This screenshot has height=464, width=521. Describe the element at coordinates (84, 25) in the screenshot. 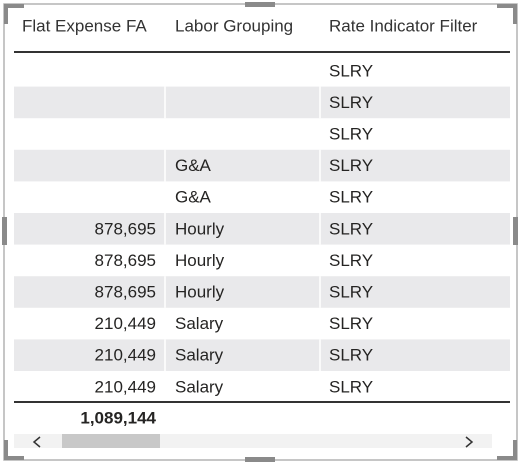

I see `column-header: Flat Expense FA` at that location.